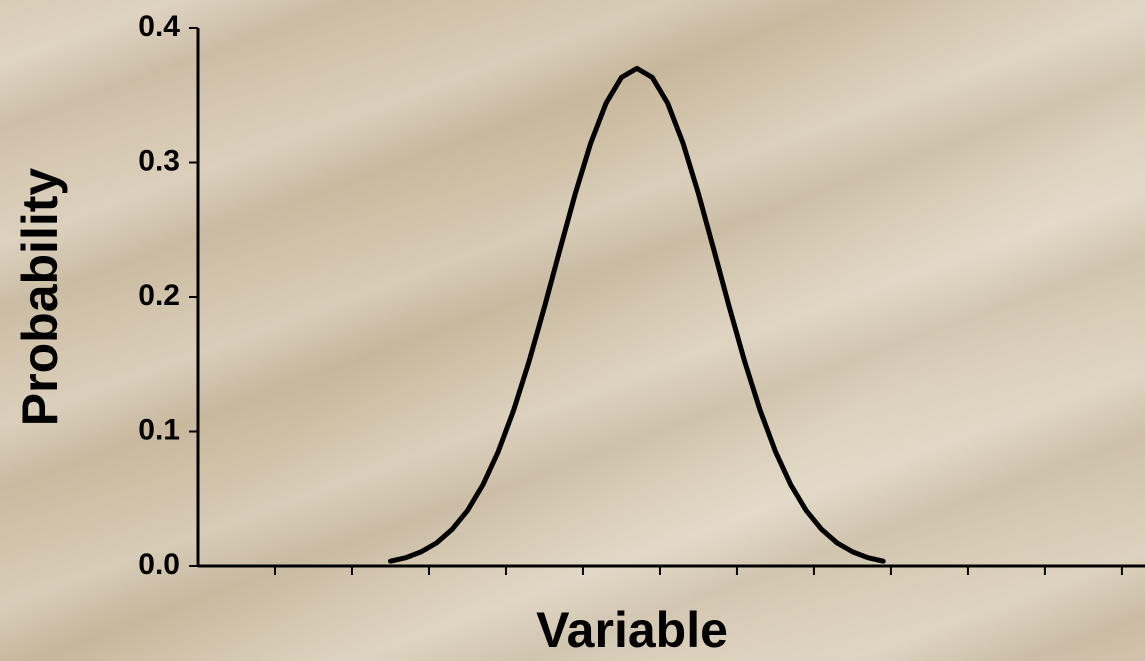 The height and width of the screenshot is (661, 1145). What do you see at coordinates (159, 564) in the screenshot?
I see `y-tick-label: 0.0` at bounding box center [159, 564].